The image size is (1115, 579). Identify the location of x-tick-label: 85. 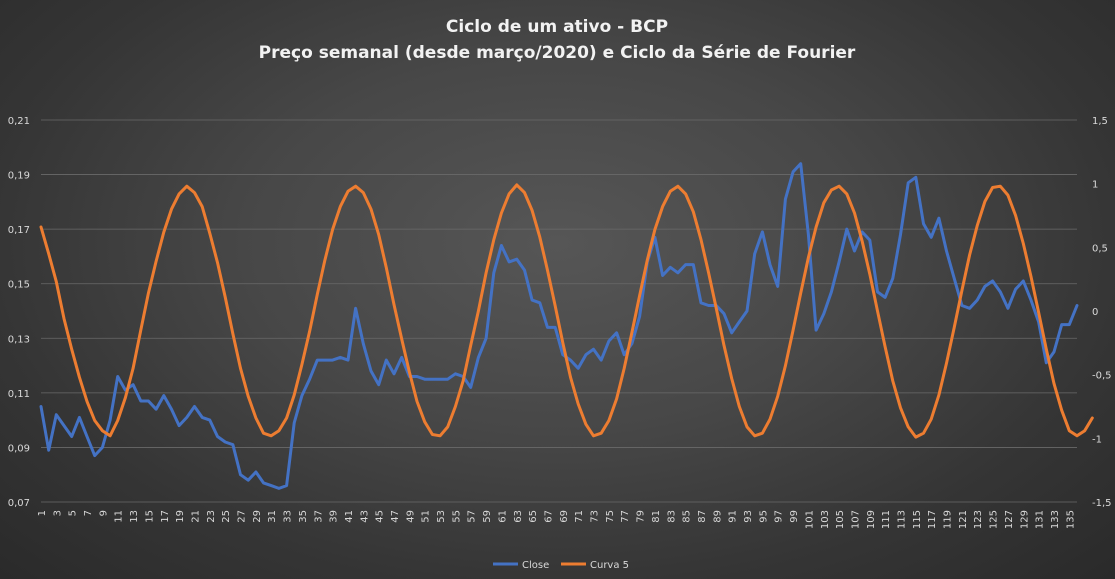
(687, 516).